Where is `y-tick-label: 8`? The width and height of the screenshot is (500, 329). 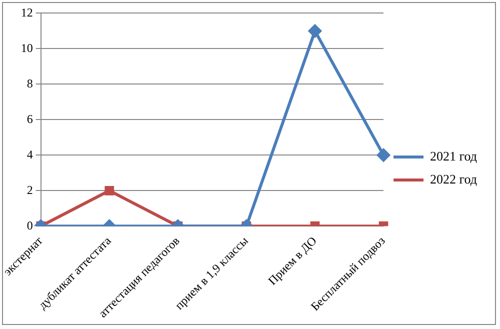 y-tick-label: 8 is located at coordinates (29, 83).